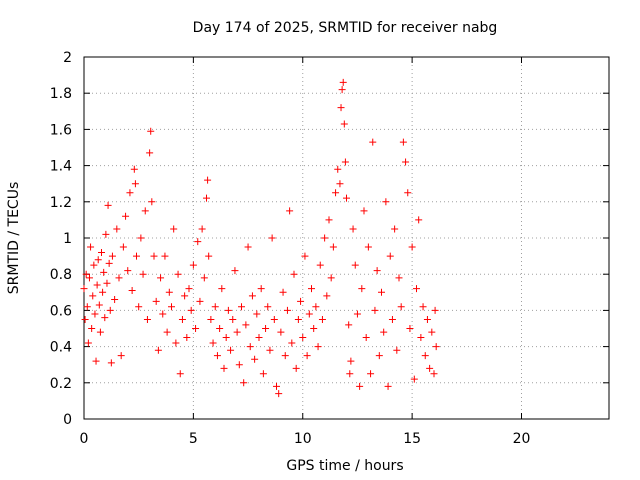  Describe the element at coordinates (193, 439) in the screenshot. I see `x-tick-label: 5` at that location.